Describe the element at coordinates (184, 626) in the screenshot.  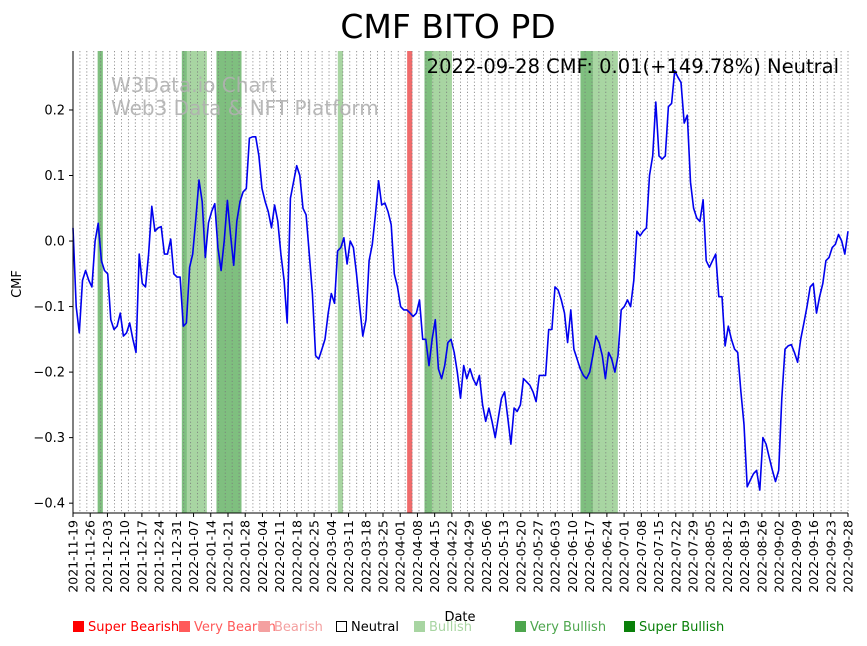
I see `legend-swatch-very-bearish` at that location.